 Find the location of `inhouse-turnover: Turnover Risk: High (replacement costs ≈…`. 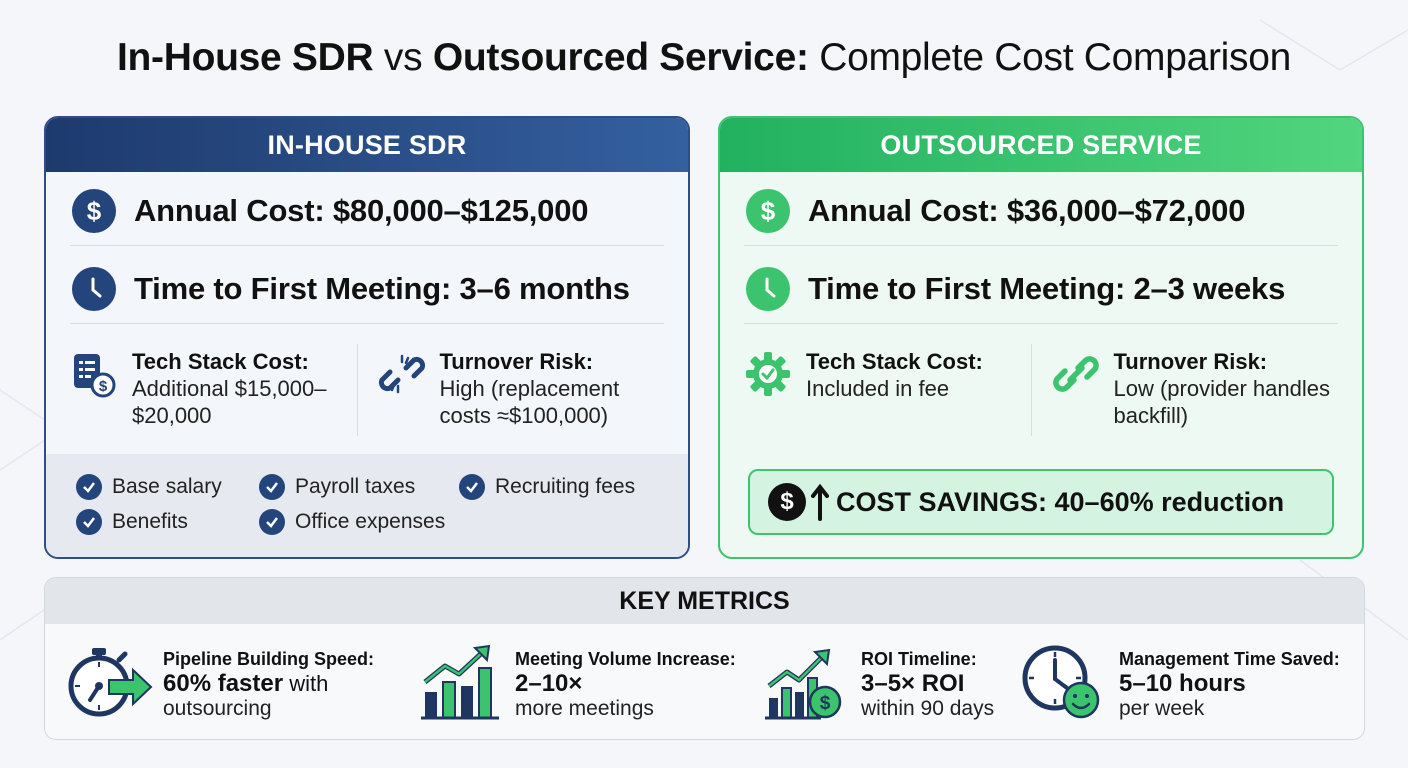

inhouse-turnover: Turnover Risk: High (replacement costs ≈… is located at coordinates (510, 390).